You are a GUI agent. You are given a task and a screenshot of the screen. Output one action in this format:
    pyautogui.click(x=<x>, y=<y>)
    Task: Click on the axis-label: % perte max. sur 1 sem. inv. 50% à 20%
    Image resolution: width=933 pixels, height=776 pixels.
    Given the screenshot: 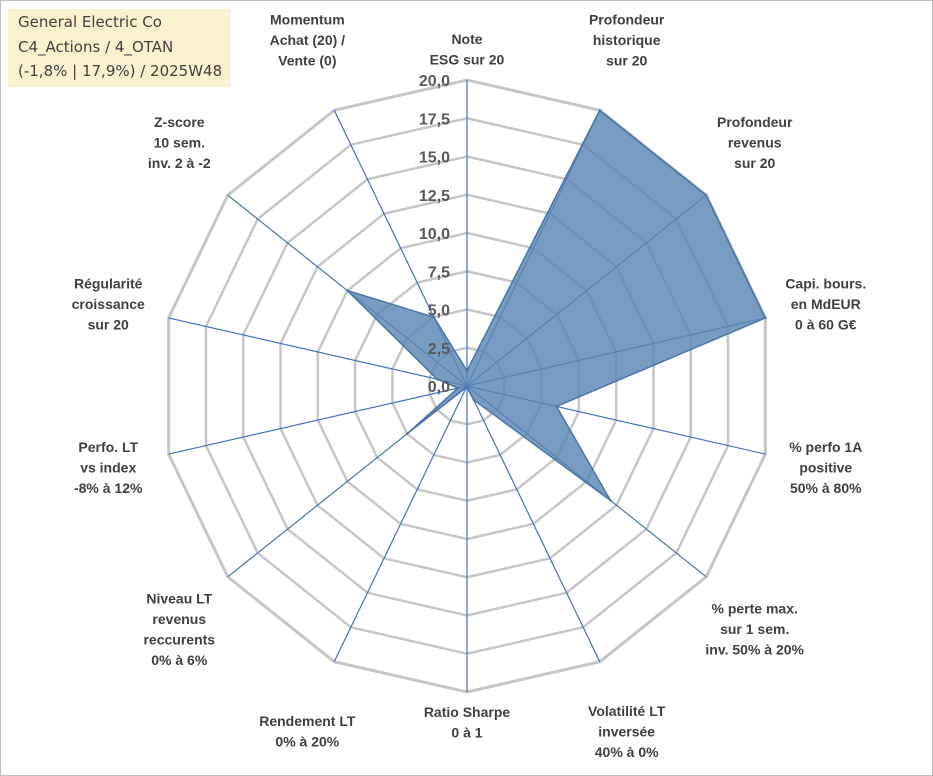 What is the action you would take?
    pyautogui.click(x=754, y=629)
    